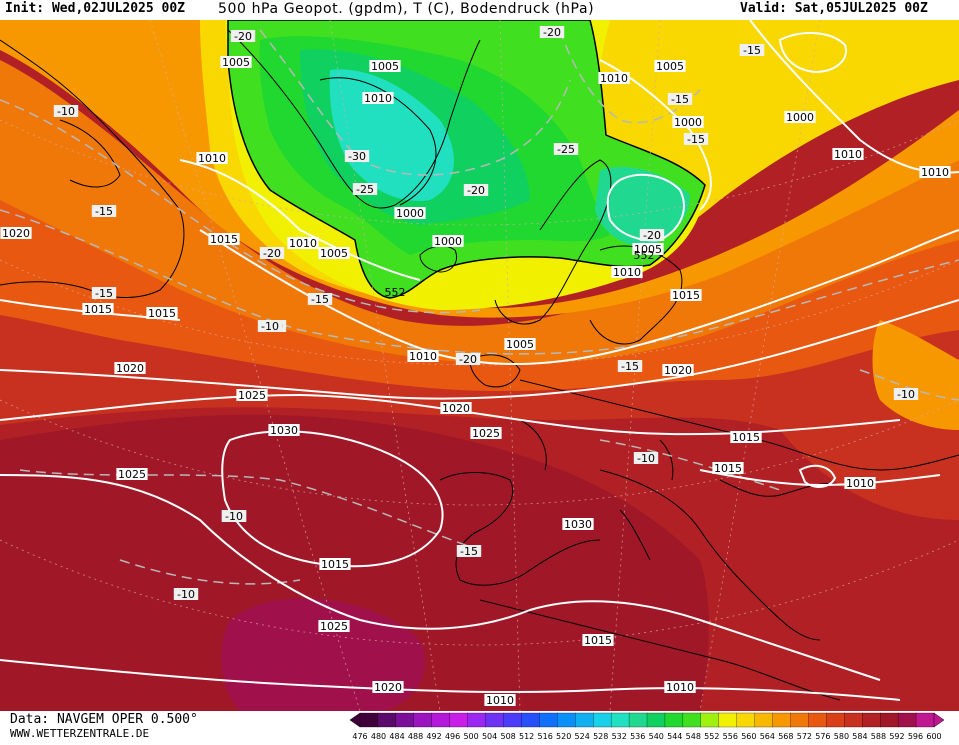 The width and height of the screenshot is (959, 745). I want to click on legend-tick-label: 592, so click(896, 736).